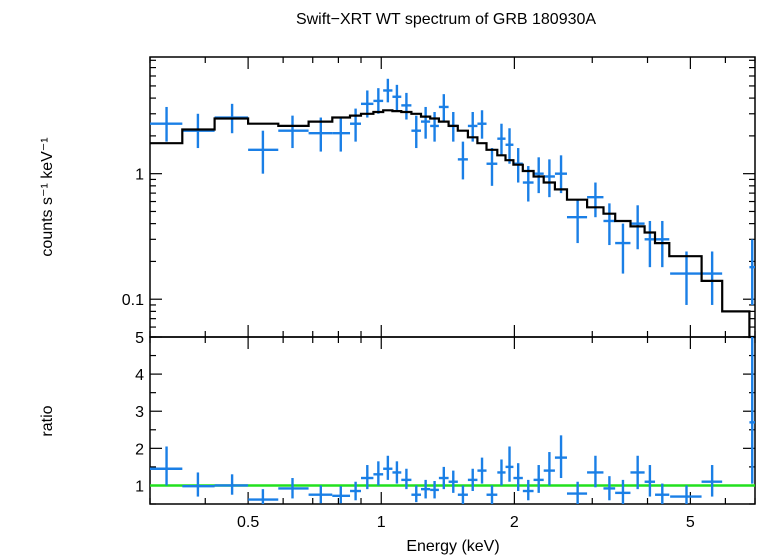 Image resolution: width=758 pixels, height=556 pixels. What do you see at coordinates (381, 522) in the screenshot?
I see `x-tick-label: 1` at bounding box center [381, 522].